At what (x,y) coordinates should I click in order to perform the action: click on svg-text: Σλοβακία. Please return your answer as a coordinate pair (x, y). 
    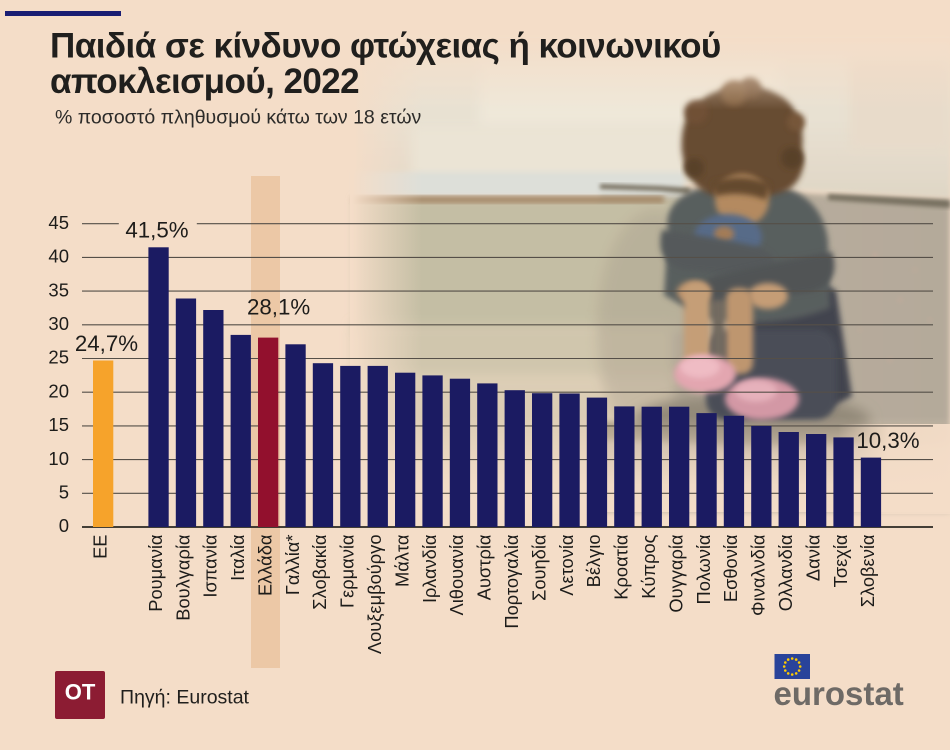
    Looking at the image, I should click on (319, 572).